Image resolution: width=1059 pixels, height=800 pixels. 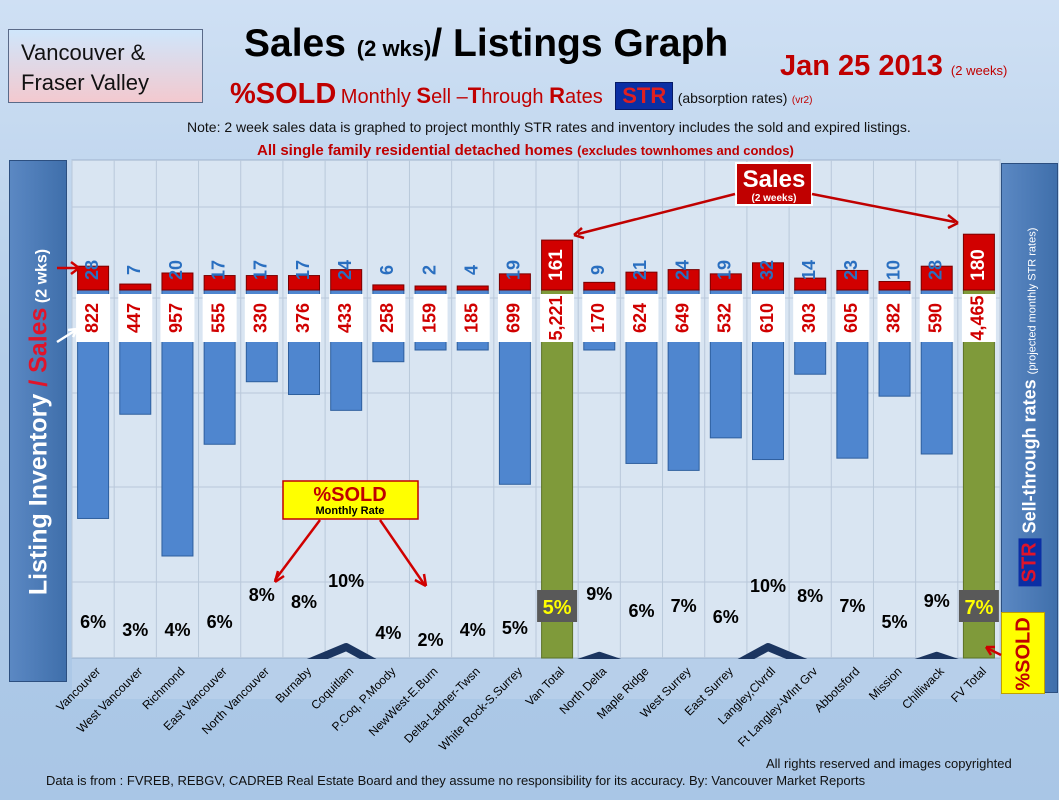 I want to click on sold-callout-box, so click(x=350, y=500).